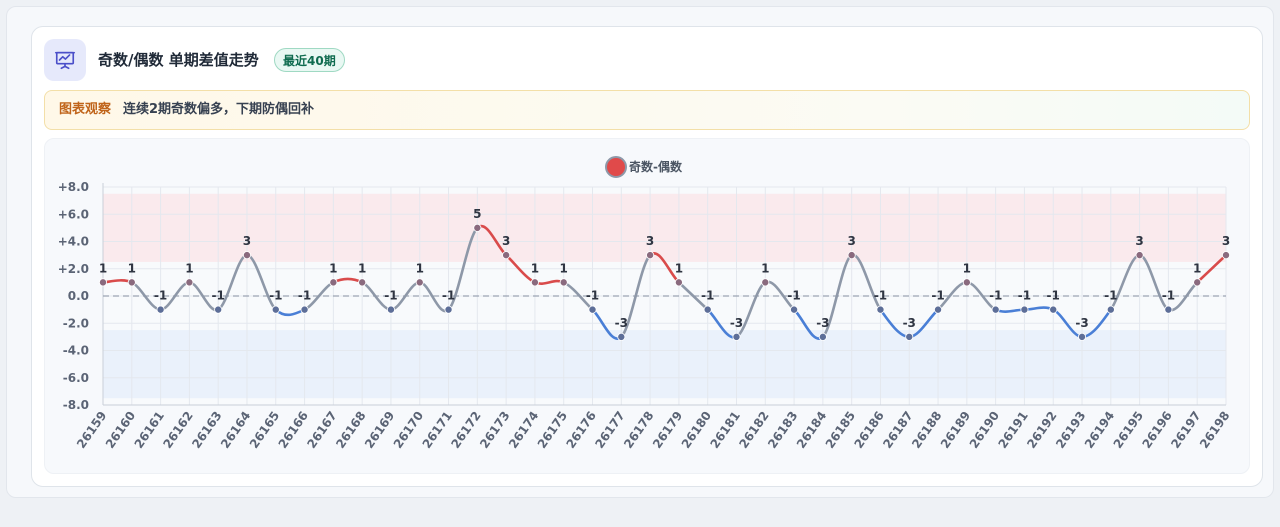 The height and width of the screenshot is (527, 1280). Describe the element at coordinates (664, 364) in the screenshot. I see `lower-band` at that location.